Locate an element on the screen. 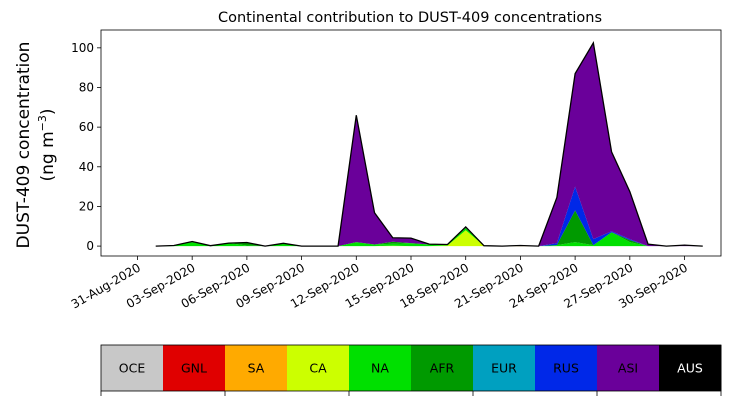  legend-label-aus: AUS is located at coordinates (690, 368).